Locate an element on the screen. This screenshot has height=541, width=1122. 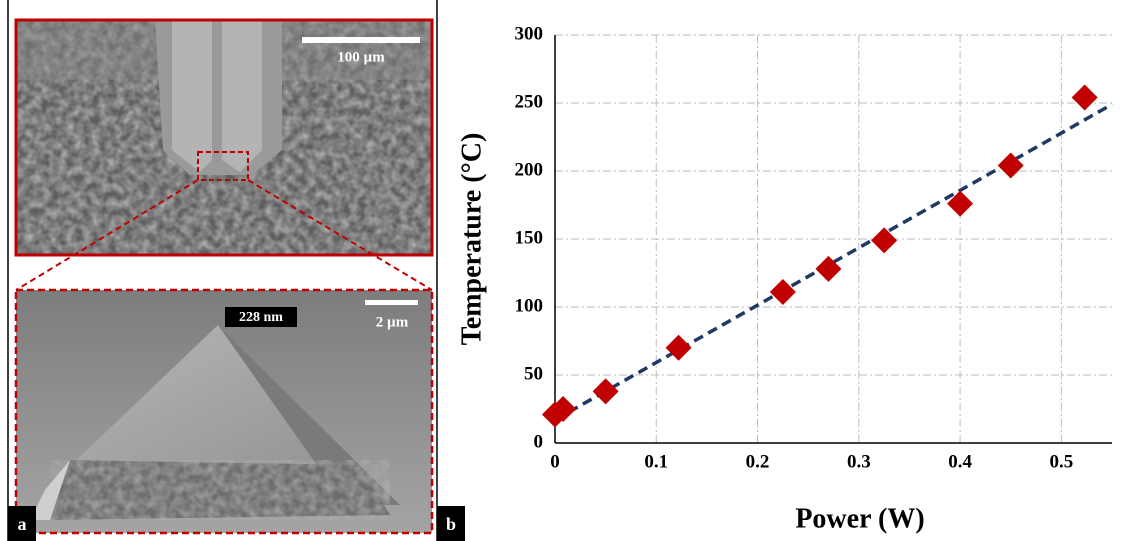
panel-label: b is located at coordinates (451, 524).